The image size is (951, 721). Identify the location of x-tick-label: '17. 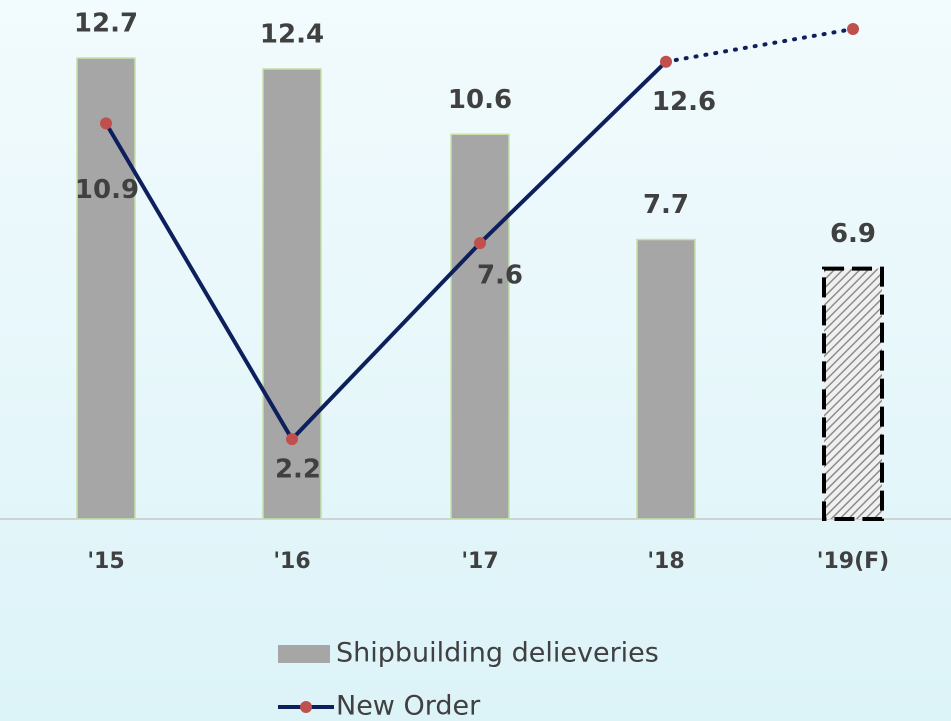
(479, 561).